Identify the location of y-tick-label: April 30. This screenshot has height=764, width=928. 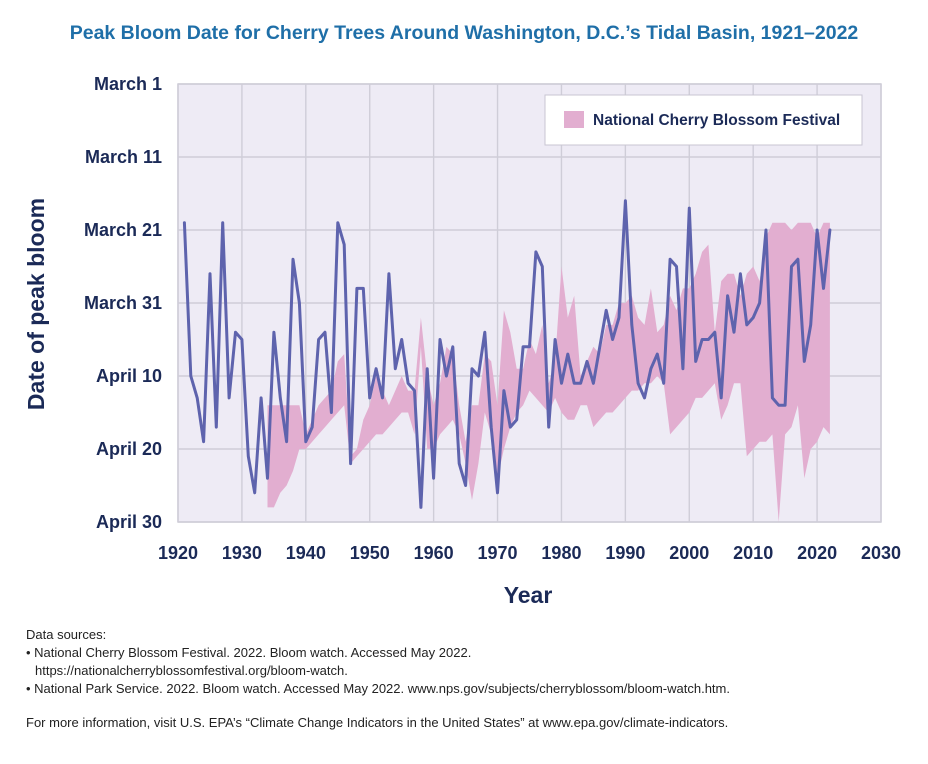
(129, 522).